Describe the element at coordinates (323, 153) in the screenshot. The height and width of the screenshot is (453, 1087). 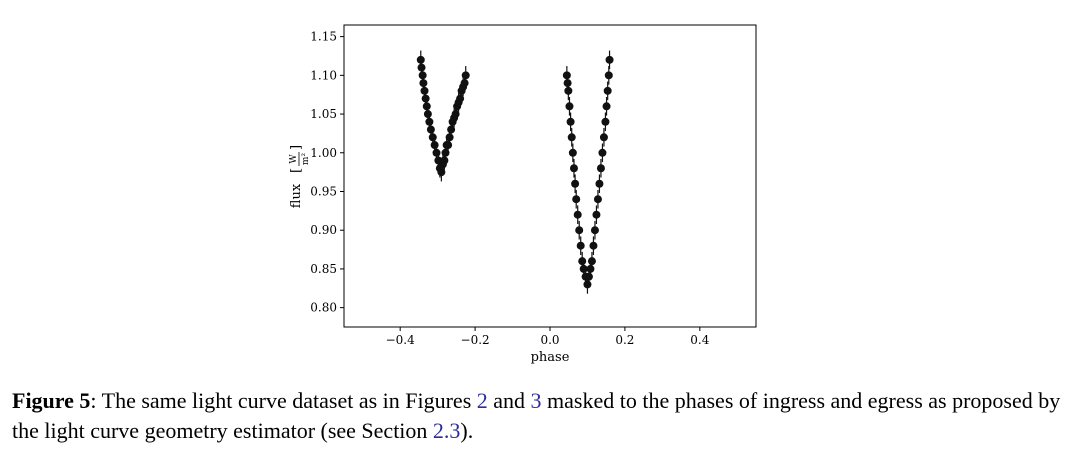
I see `y-tick-label: 1.00` at that location.